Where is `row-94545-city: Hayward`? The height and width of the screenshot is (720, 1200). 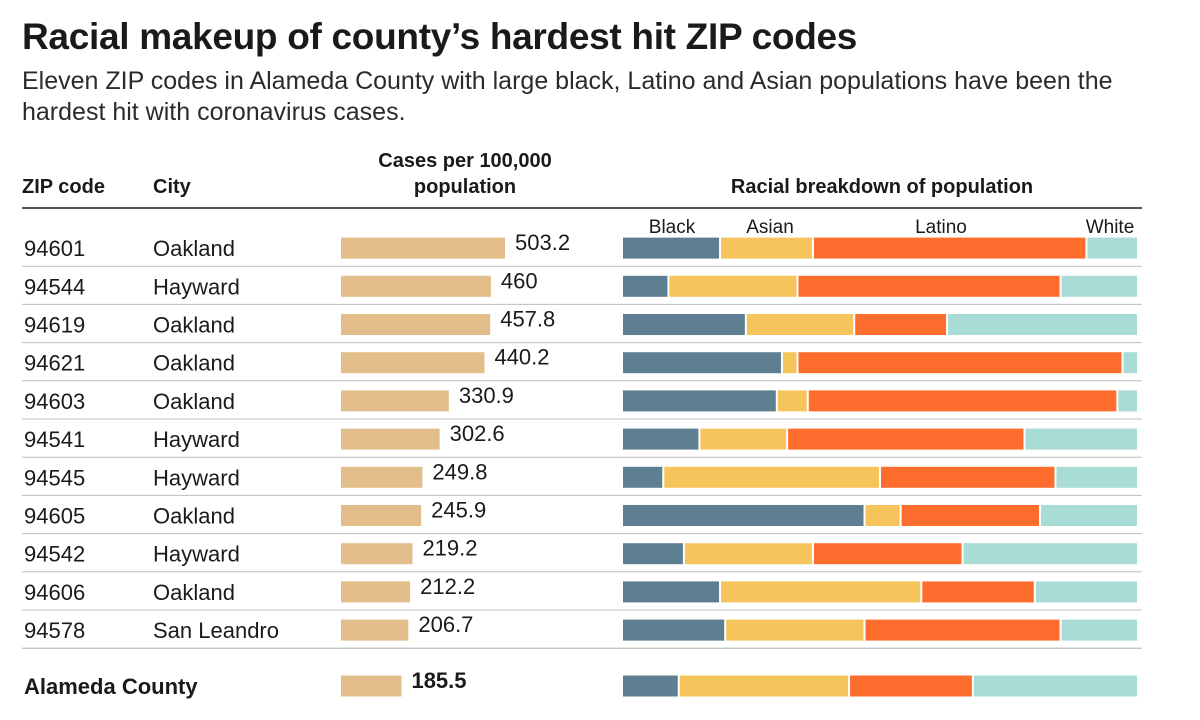 row-94545-city: Hayward is located at coordinates (196, 477).